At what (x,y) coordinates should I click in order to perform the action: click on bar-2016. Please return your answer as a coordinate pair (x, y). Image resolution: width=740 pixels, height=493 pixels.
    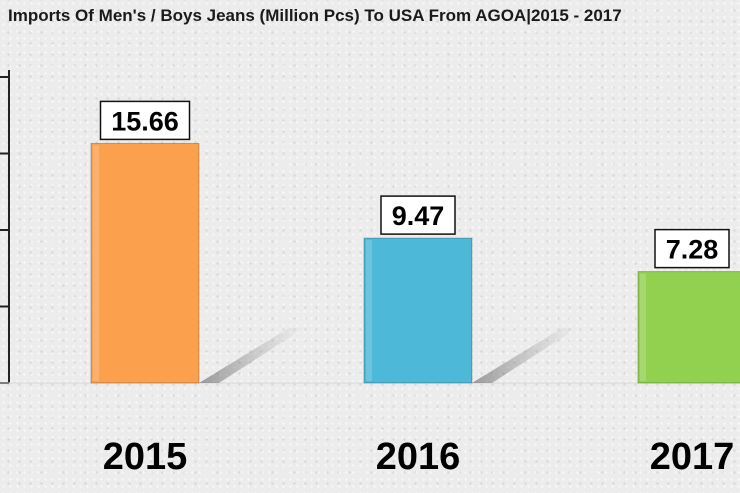
    Looking at the image, I should click on (418, 310).